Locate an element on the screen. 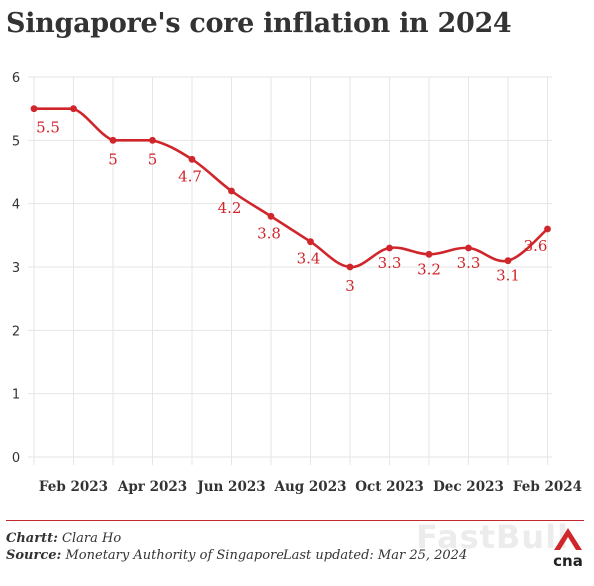  y-tick-label: 0 is located at coordinates (16, 458).